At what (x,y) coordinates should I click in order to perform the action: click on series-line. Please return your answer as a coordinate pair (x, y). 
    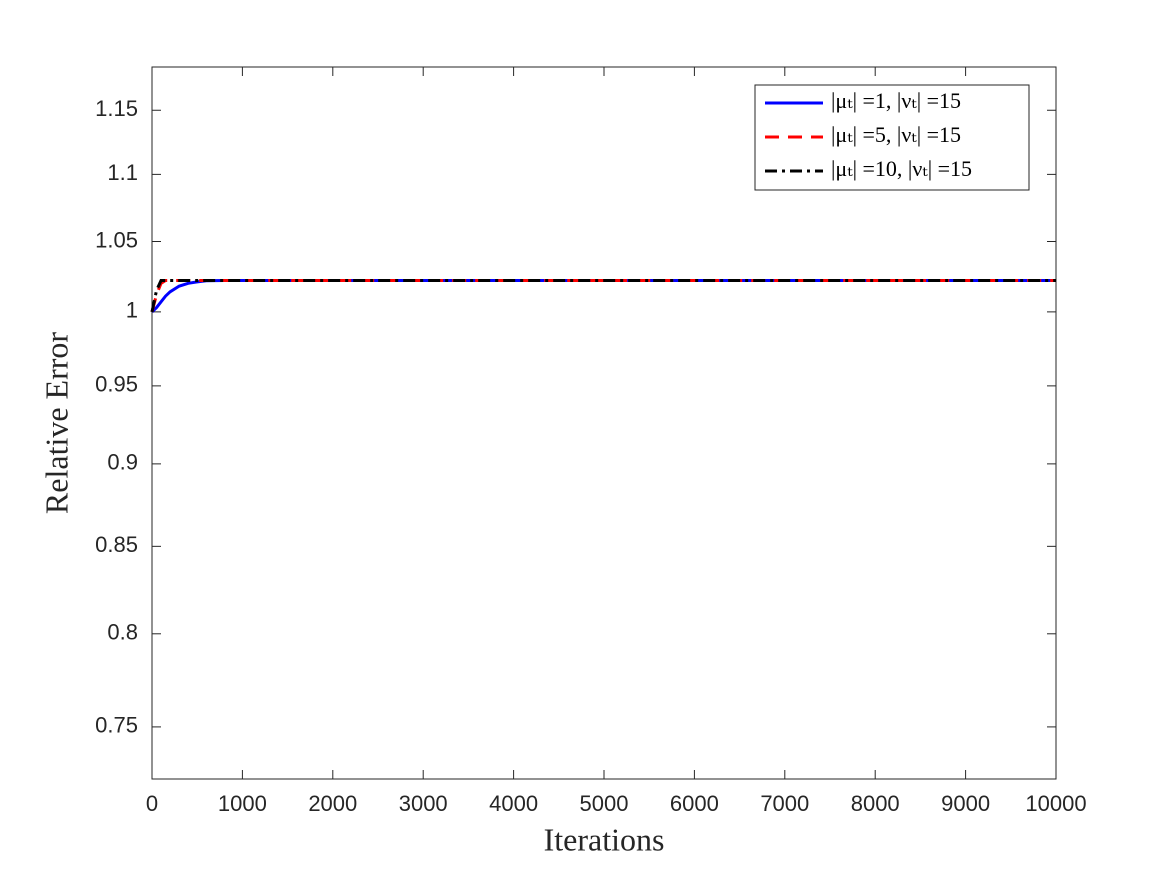
    Looking at the image, I should click on (603, 295).